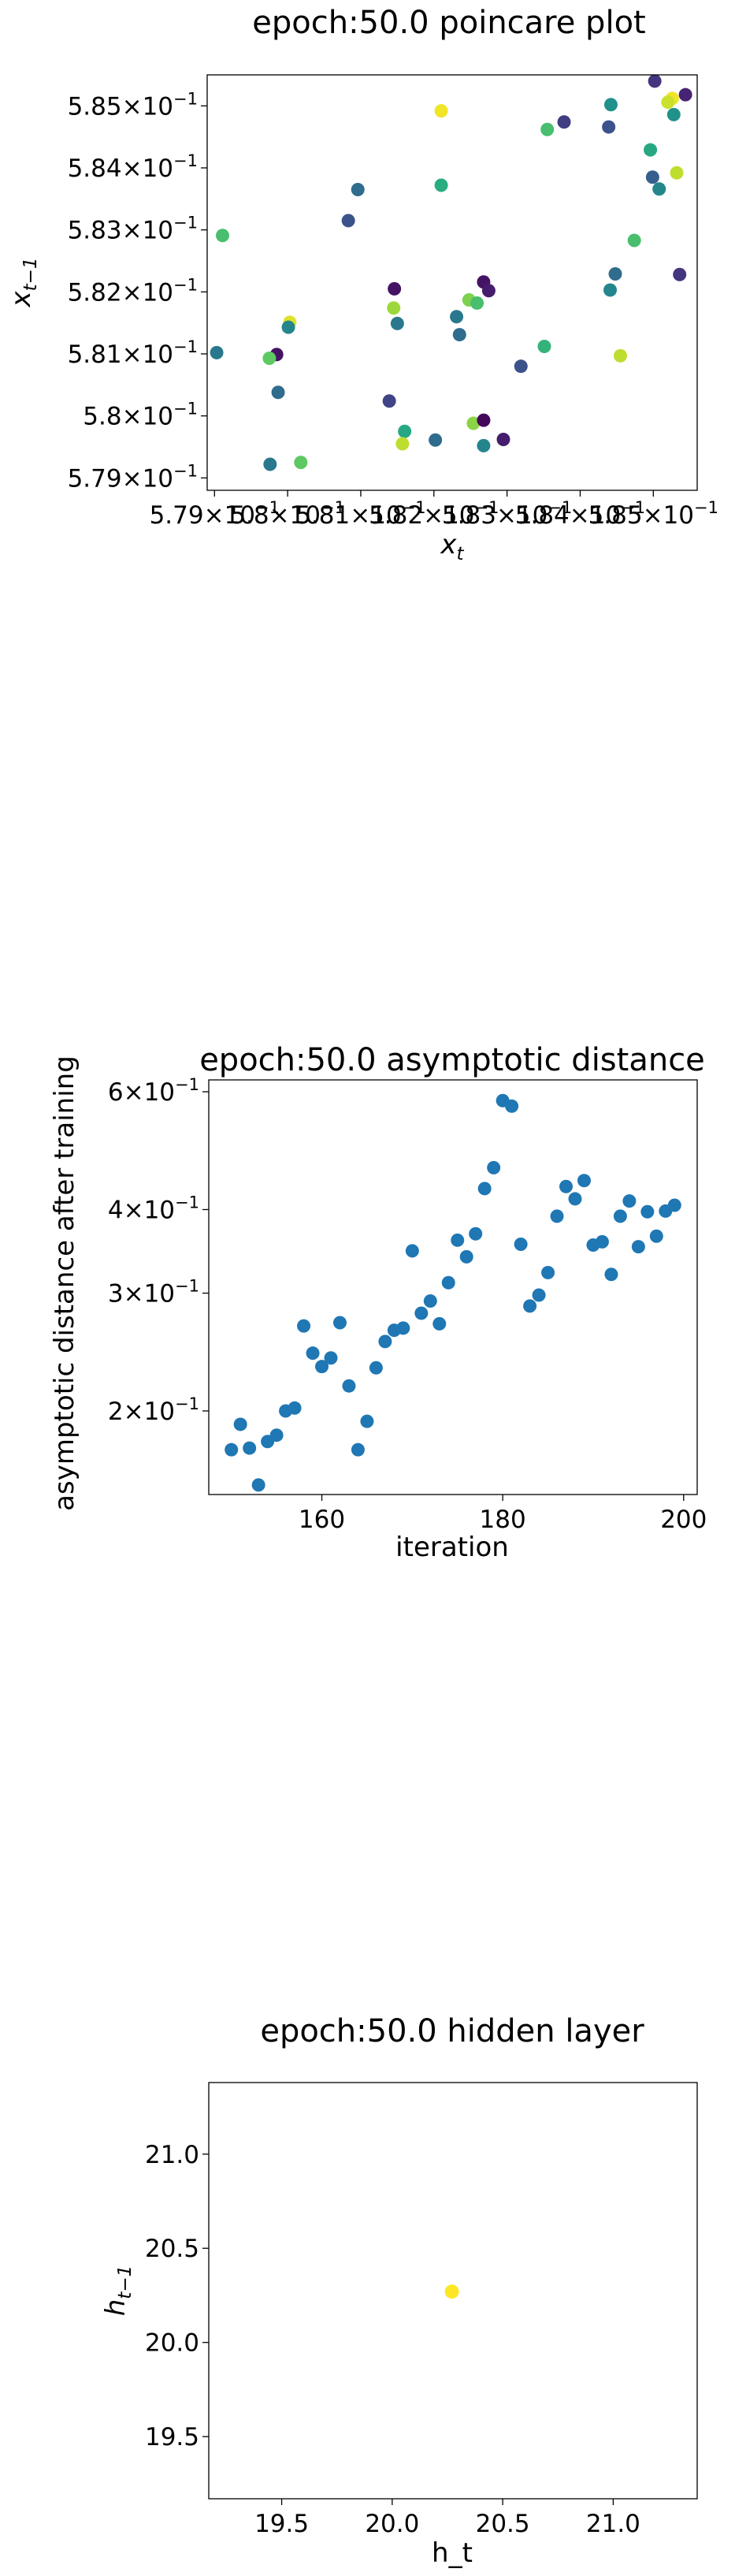  I want to click on y-tick-label: 5.84×10⁻¹, so click(133, 167).